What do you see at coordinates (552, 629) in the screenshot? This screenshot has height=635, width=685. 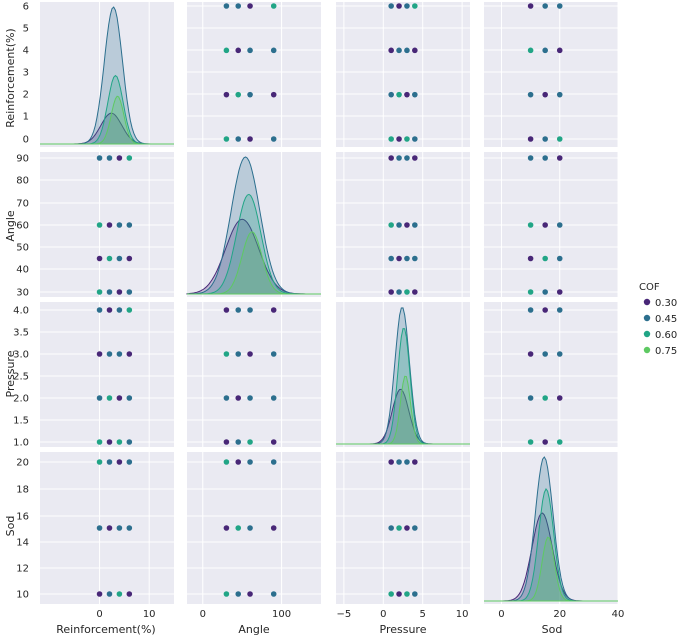 I see `xlabel-col-3: Sod` at bounding box center [552, 629].